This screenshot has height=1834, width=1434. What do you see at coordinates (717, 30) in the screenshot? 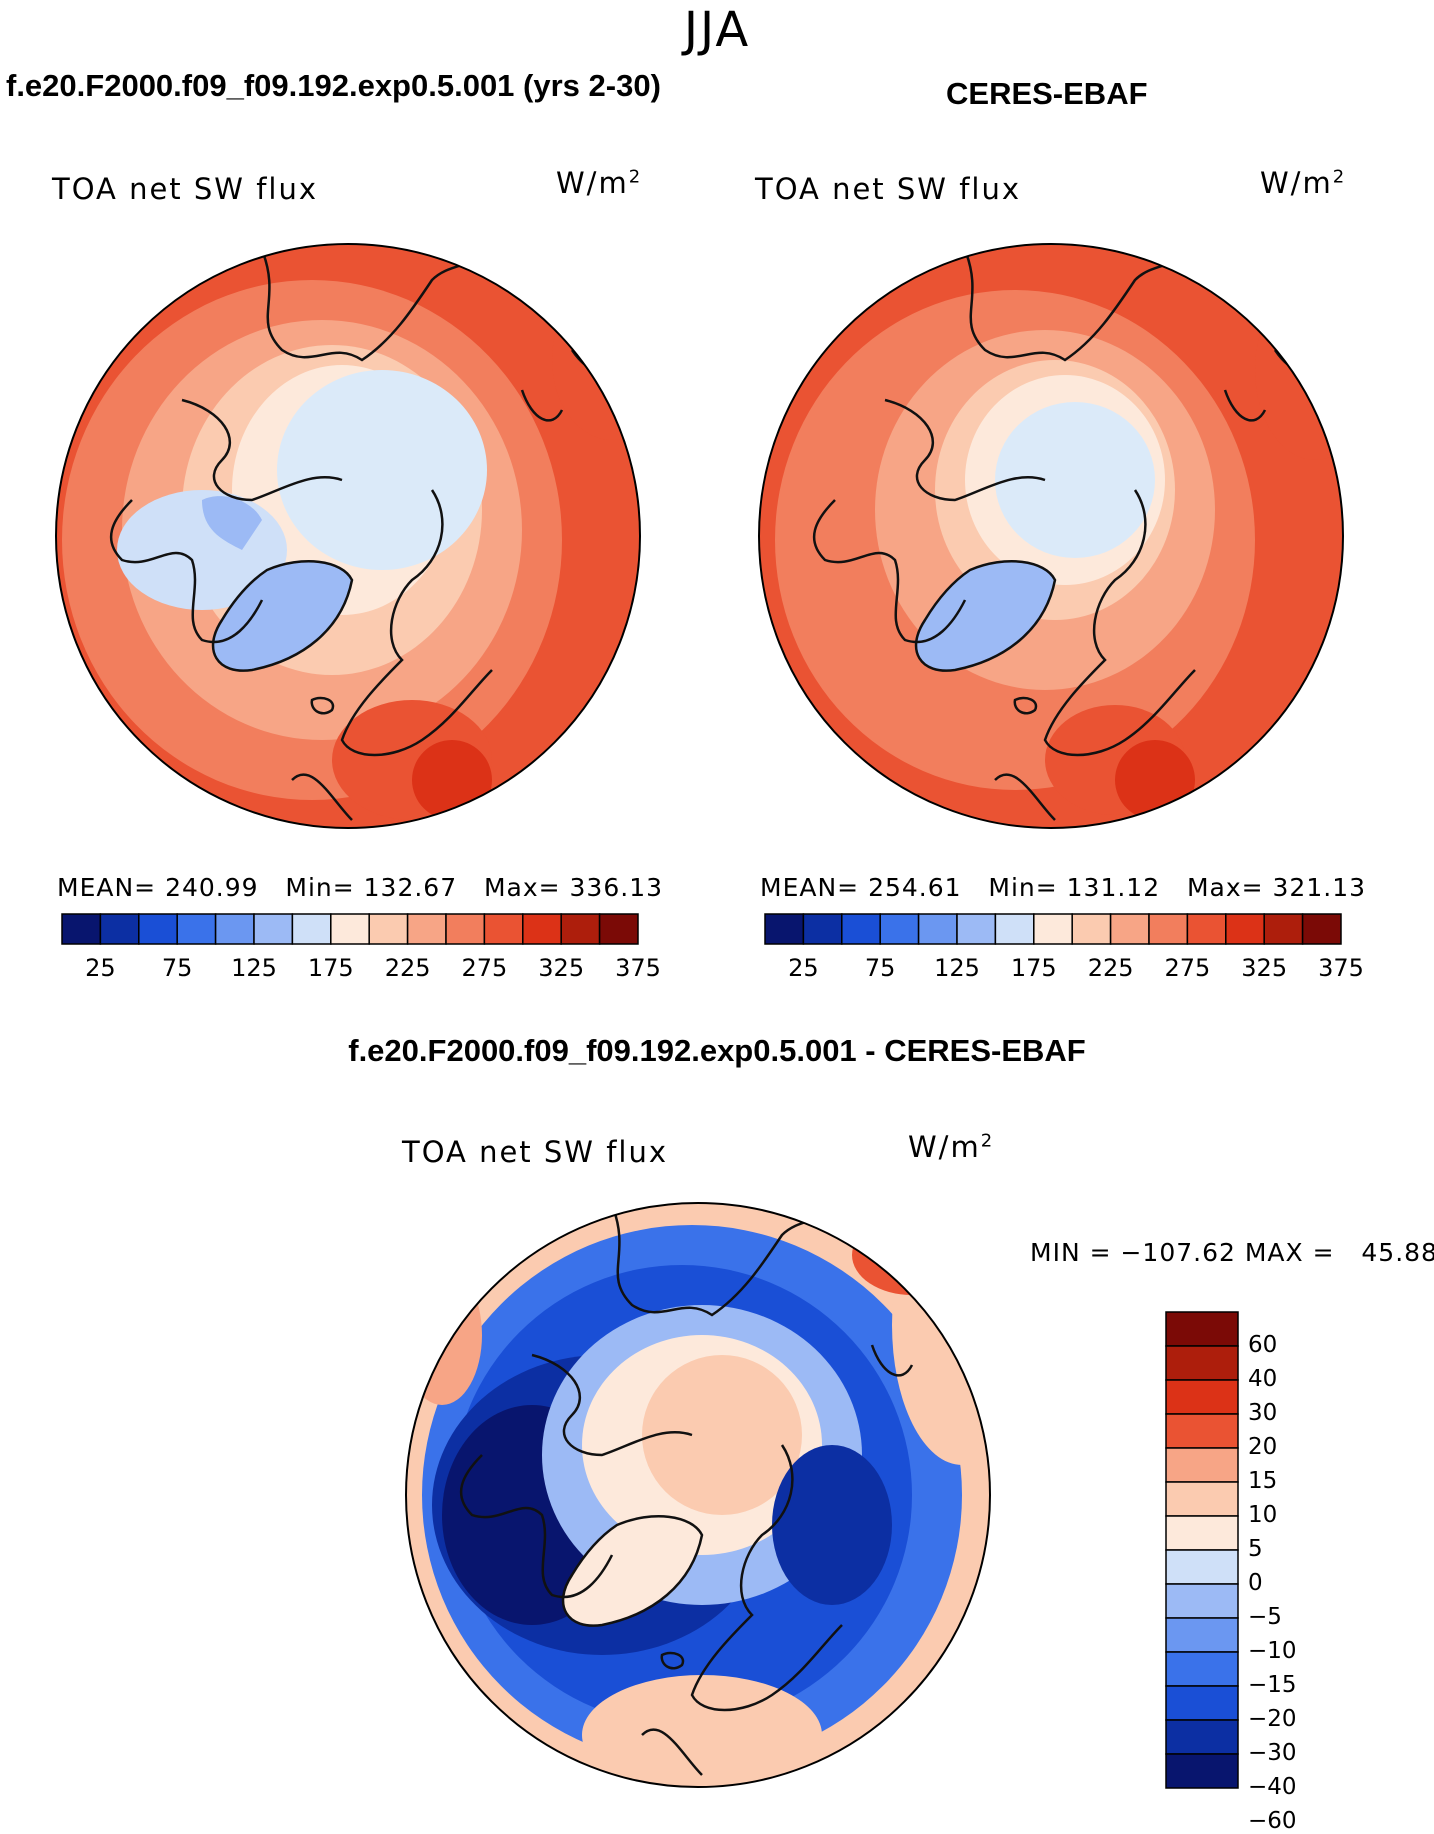
I see `season-title: JJA` at bounding box center [717, 30].